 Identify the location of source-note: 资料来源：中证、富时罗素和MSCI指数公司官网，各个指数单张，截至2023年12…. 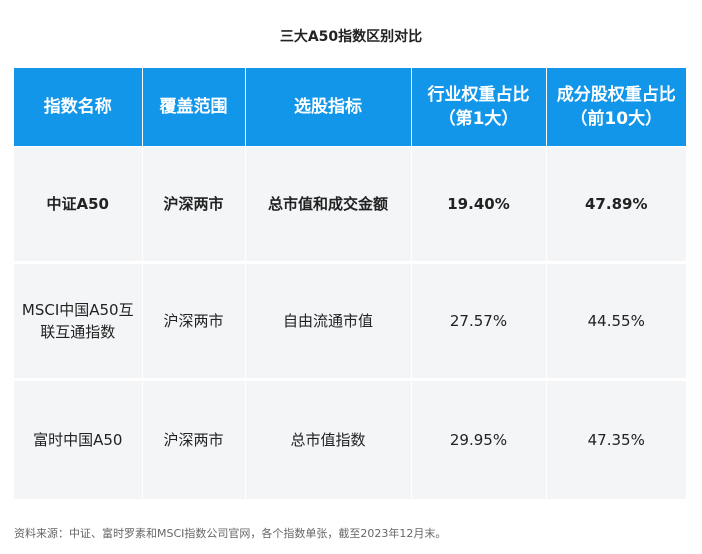
(230, 533).